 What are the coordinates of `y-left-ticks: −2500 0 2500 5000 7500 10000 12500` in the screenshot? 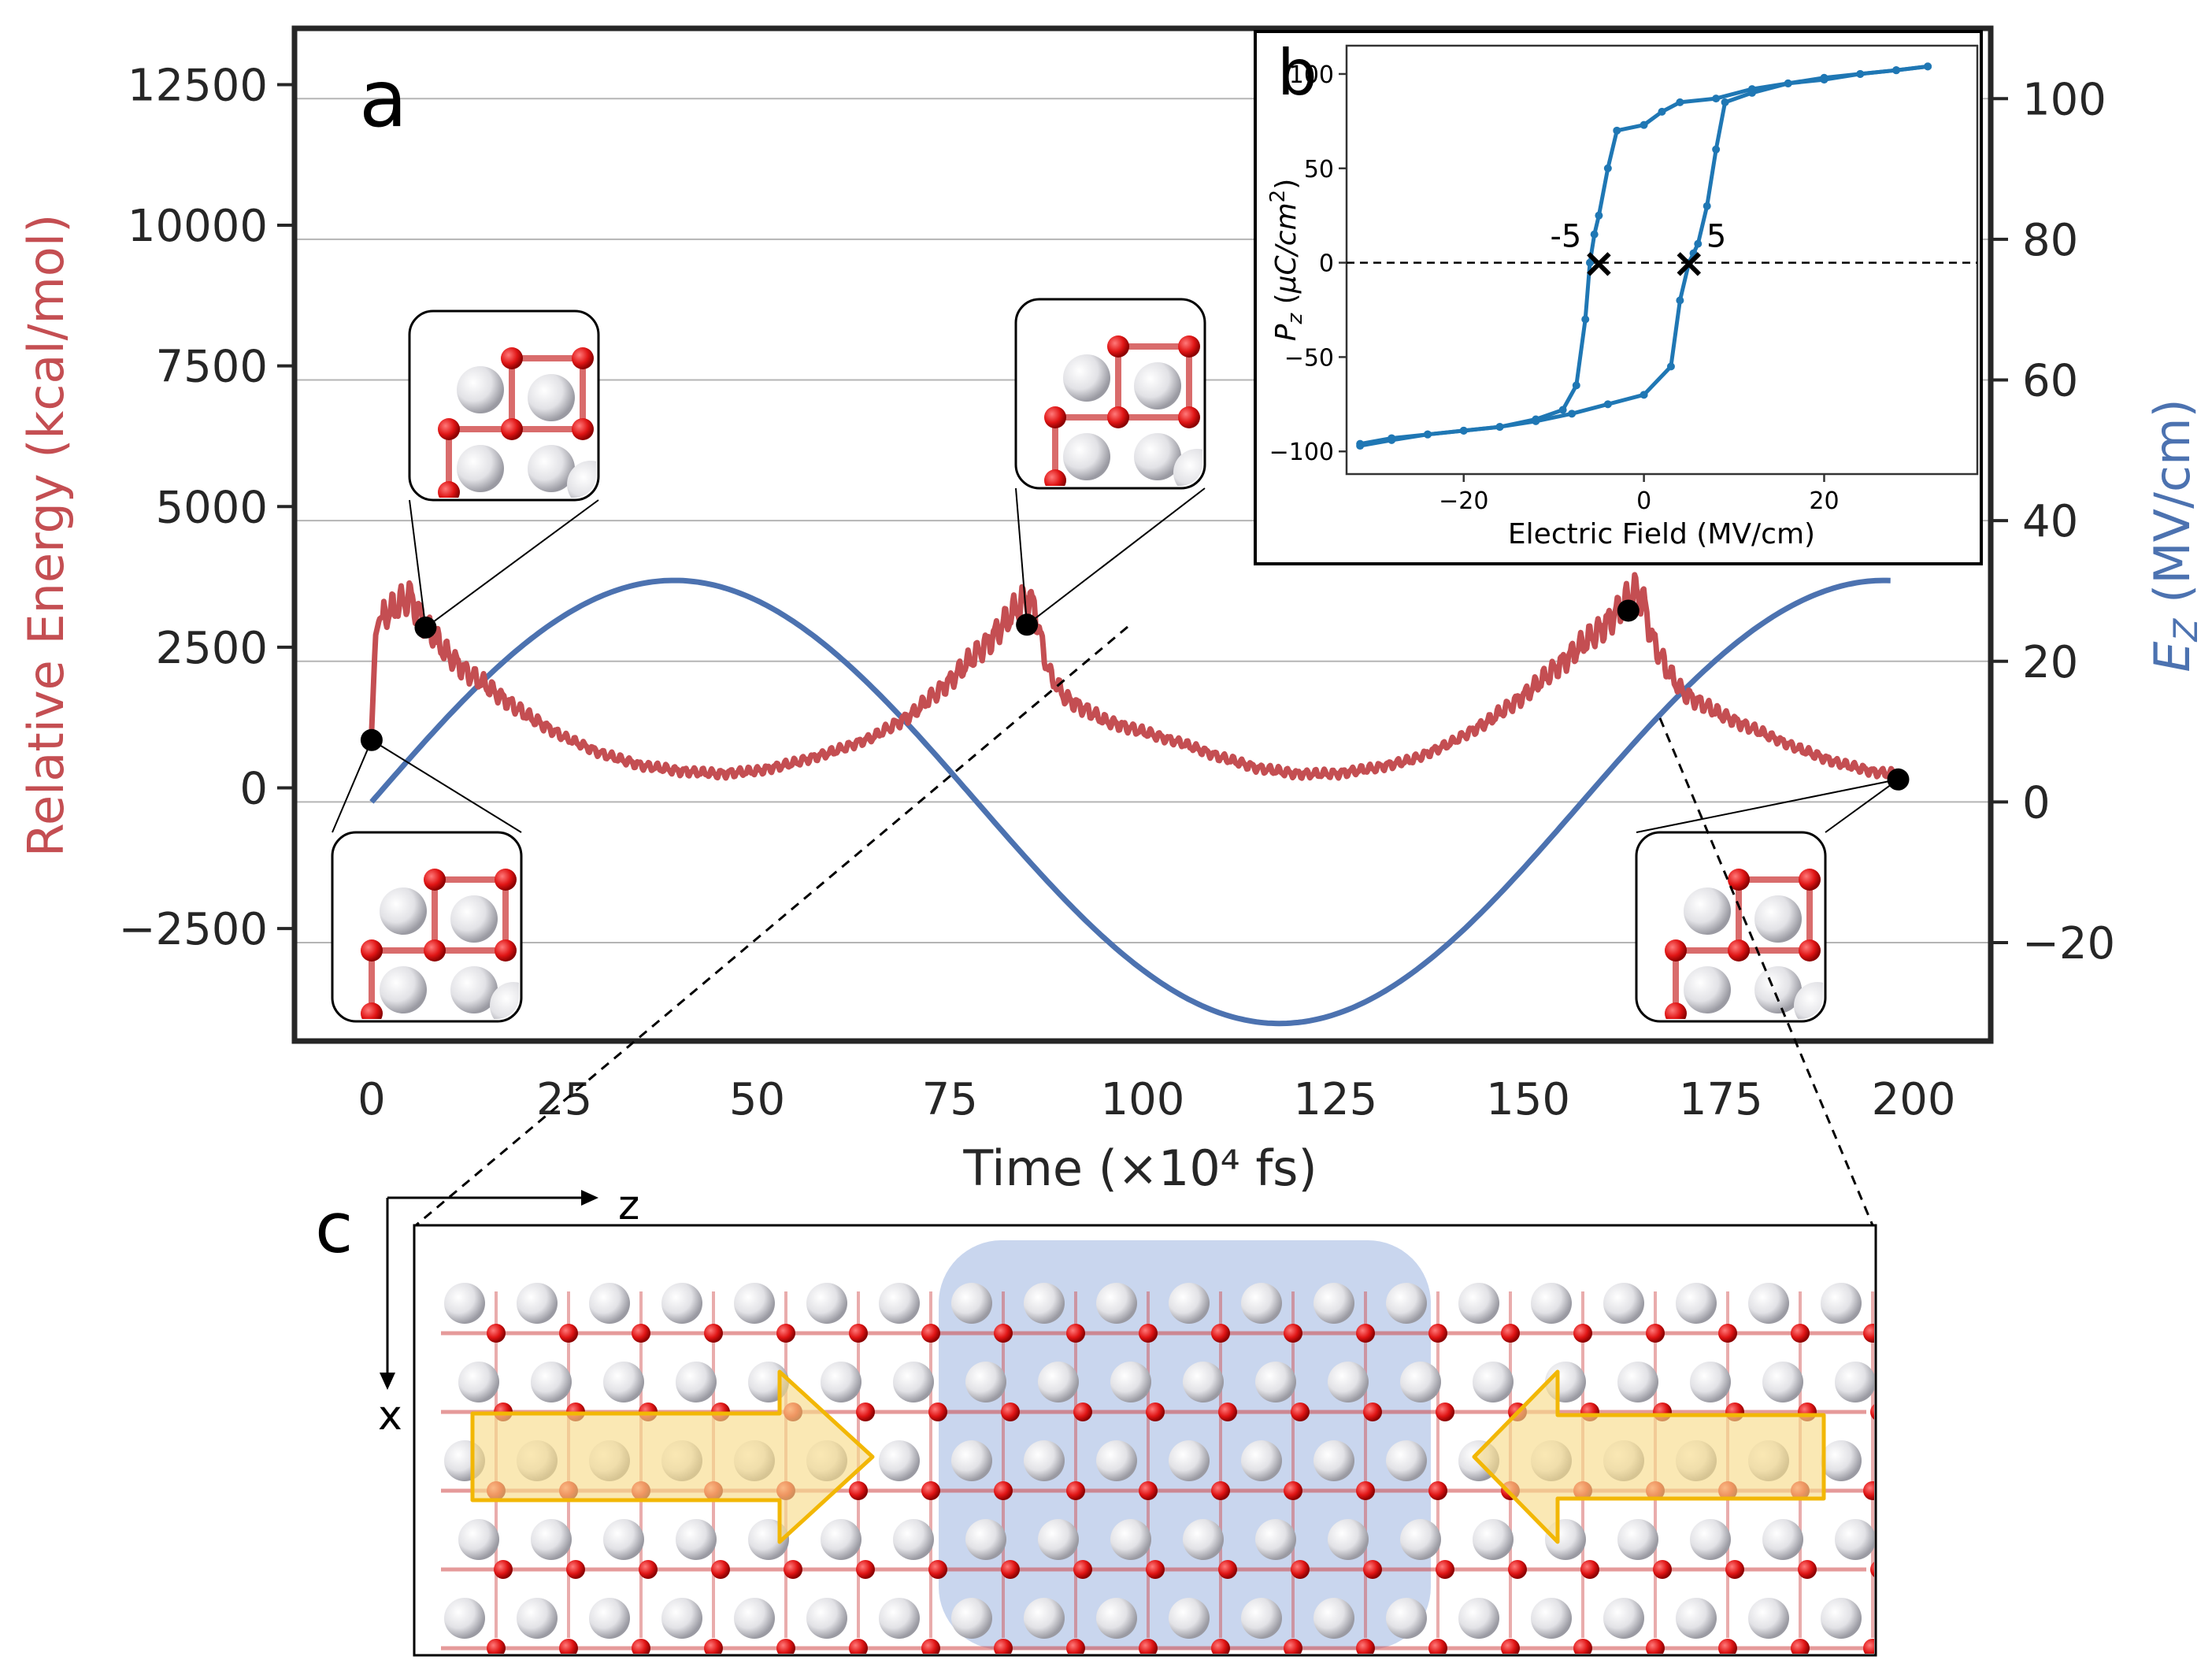 It's located at (207, 507).